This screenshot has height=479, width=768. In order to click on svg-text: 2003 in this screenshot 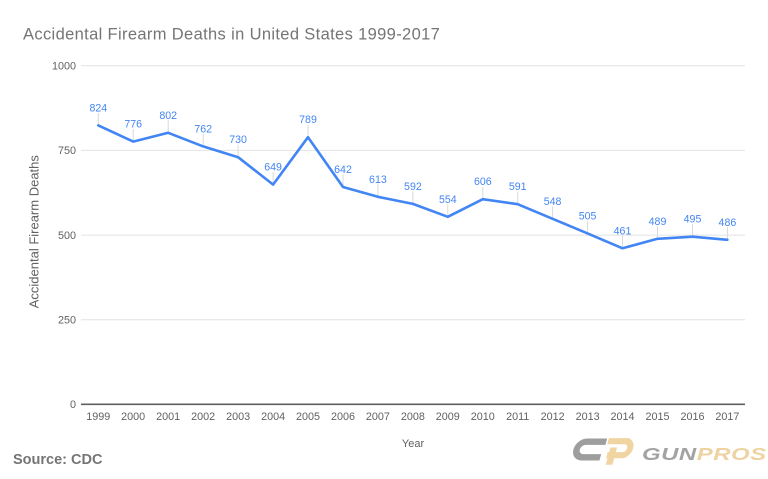, I will do `click(238, 417)`.